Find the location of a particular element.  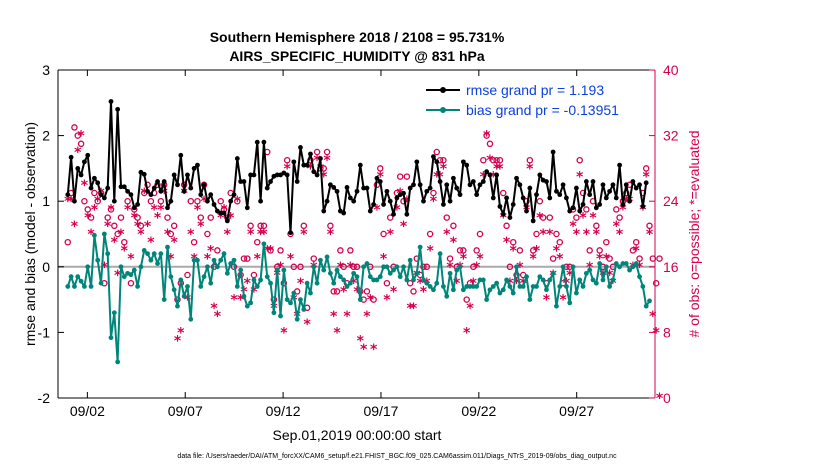

y2-tick-label: 0 is located at coordinates (667, 398).